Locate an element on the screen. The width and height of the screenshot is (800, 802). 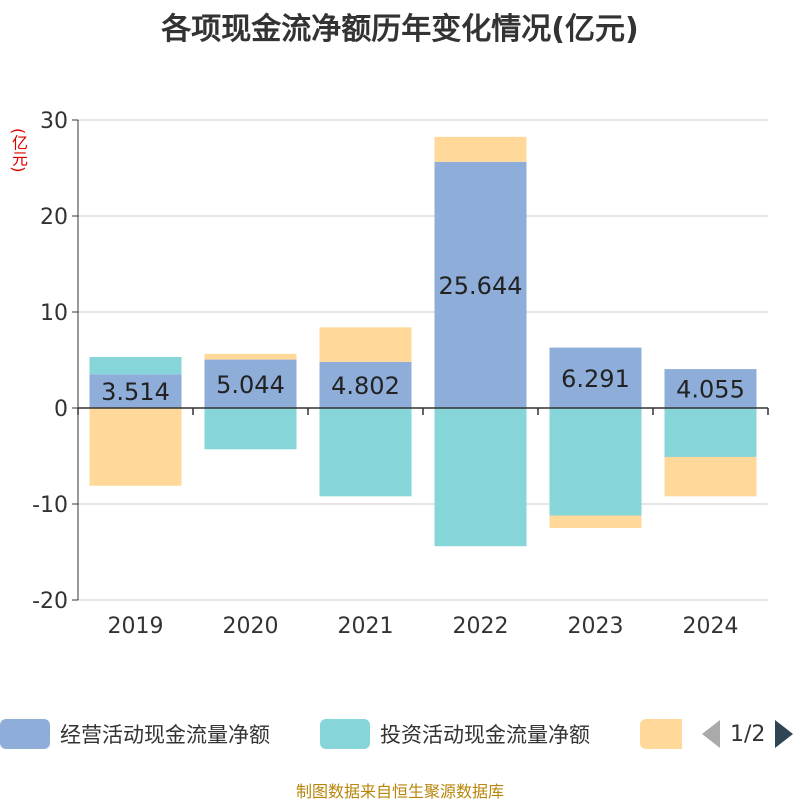
data-label-2024: 4.055 is located at coordinates (710, 390).